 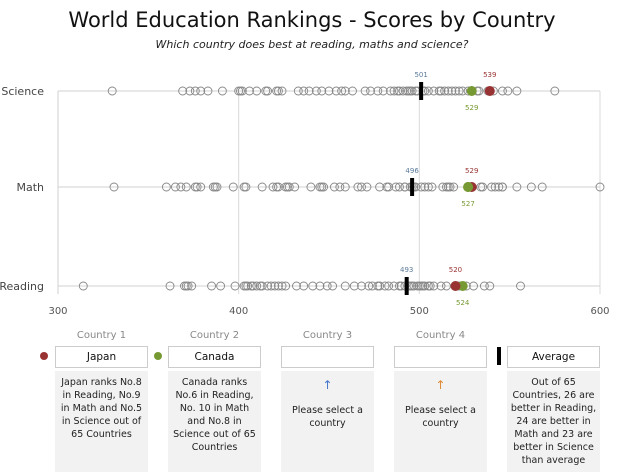 I want to click on country4-select, so click(x=440, y=357).